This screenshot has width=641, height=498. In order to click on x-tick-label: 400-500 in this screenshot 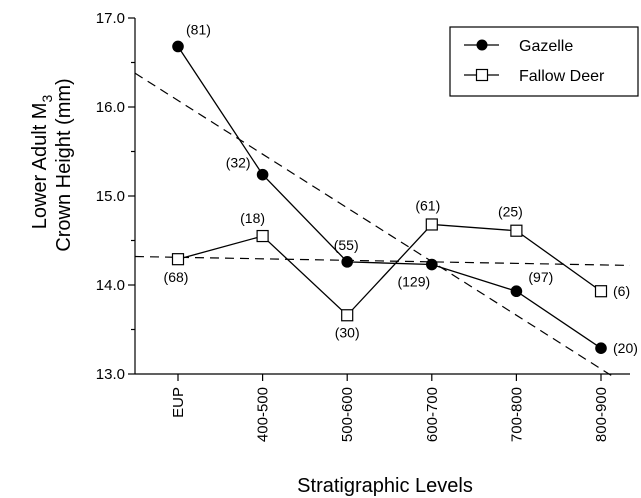, I will do `click(263, 414)`.